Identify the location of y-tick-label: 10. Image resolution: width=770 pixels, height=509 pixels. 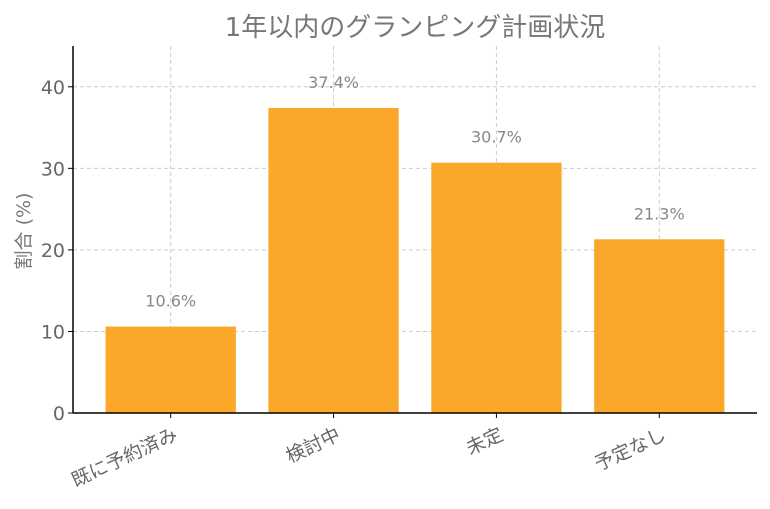
(53, 332).